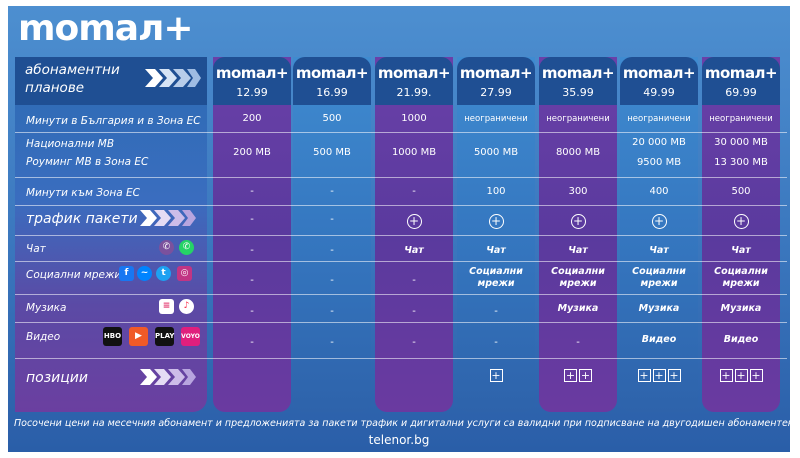  Describe the element at coordinates (72, 79) in the screenshot. I see `header-label: абонаментни планове` at that location.